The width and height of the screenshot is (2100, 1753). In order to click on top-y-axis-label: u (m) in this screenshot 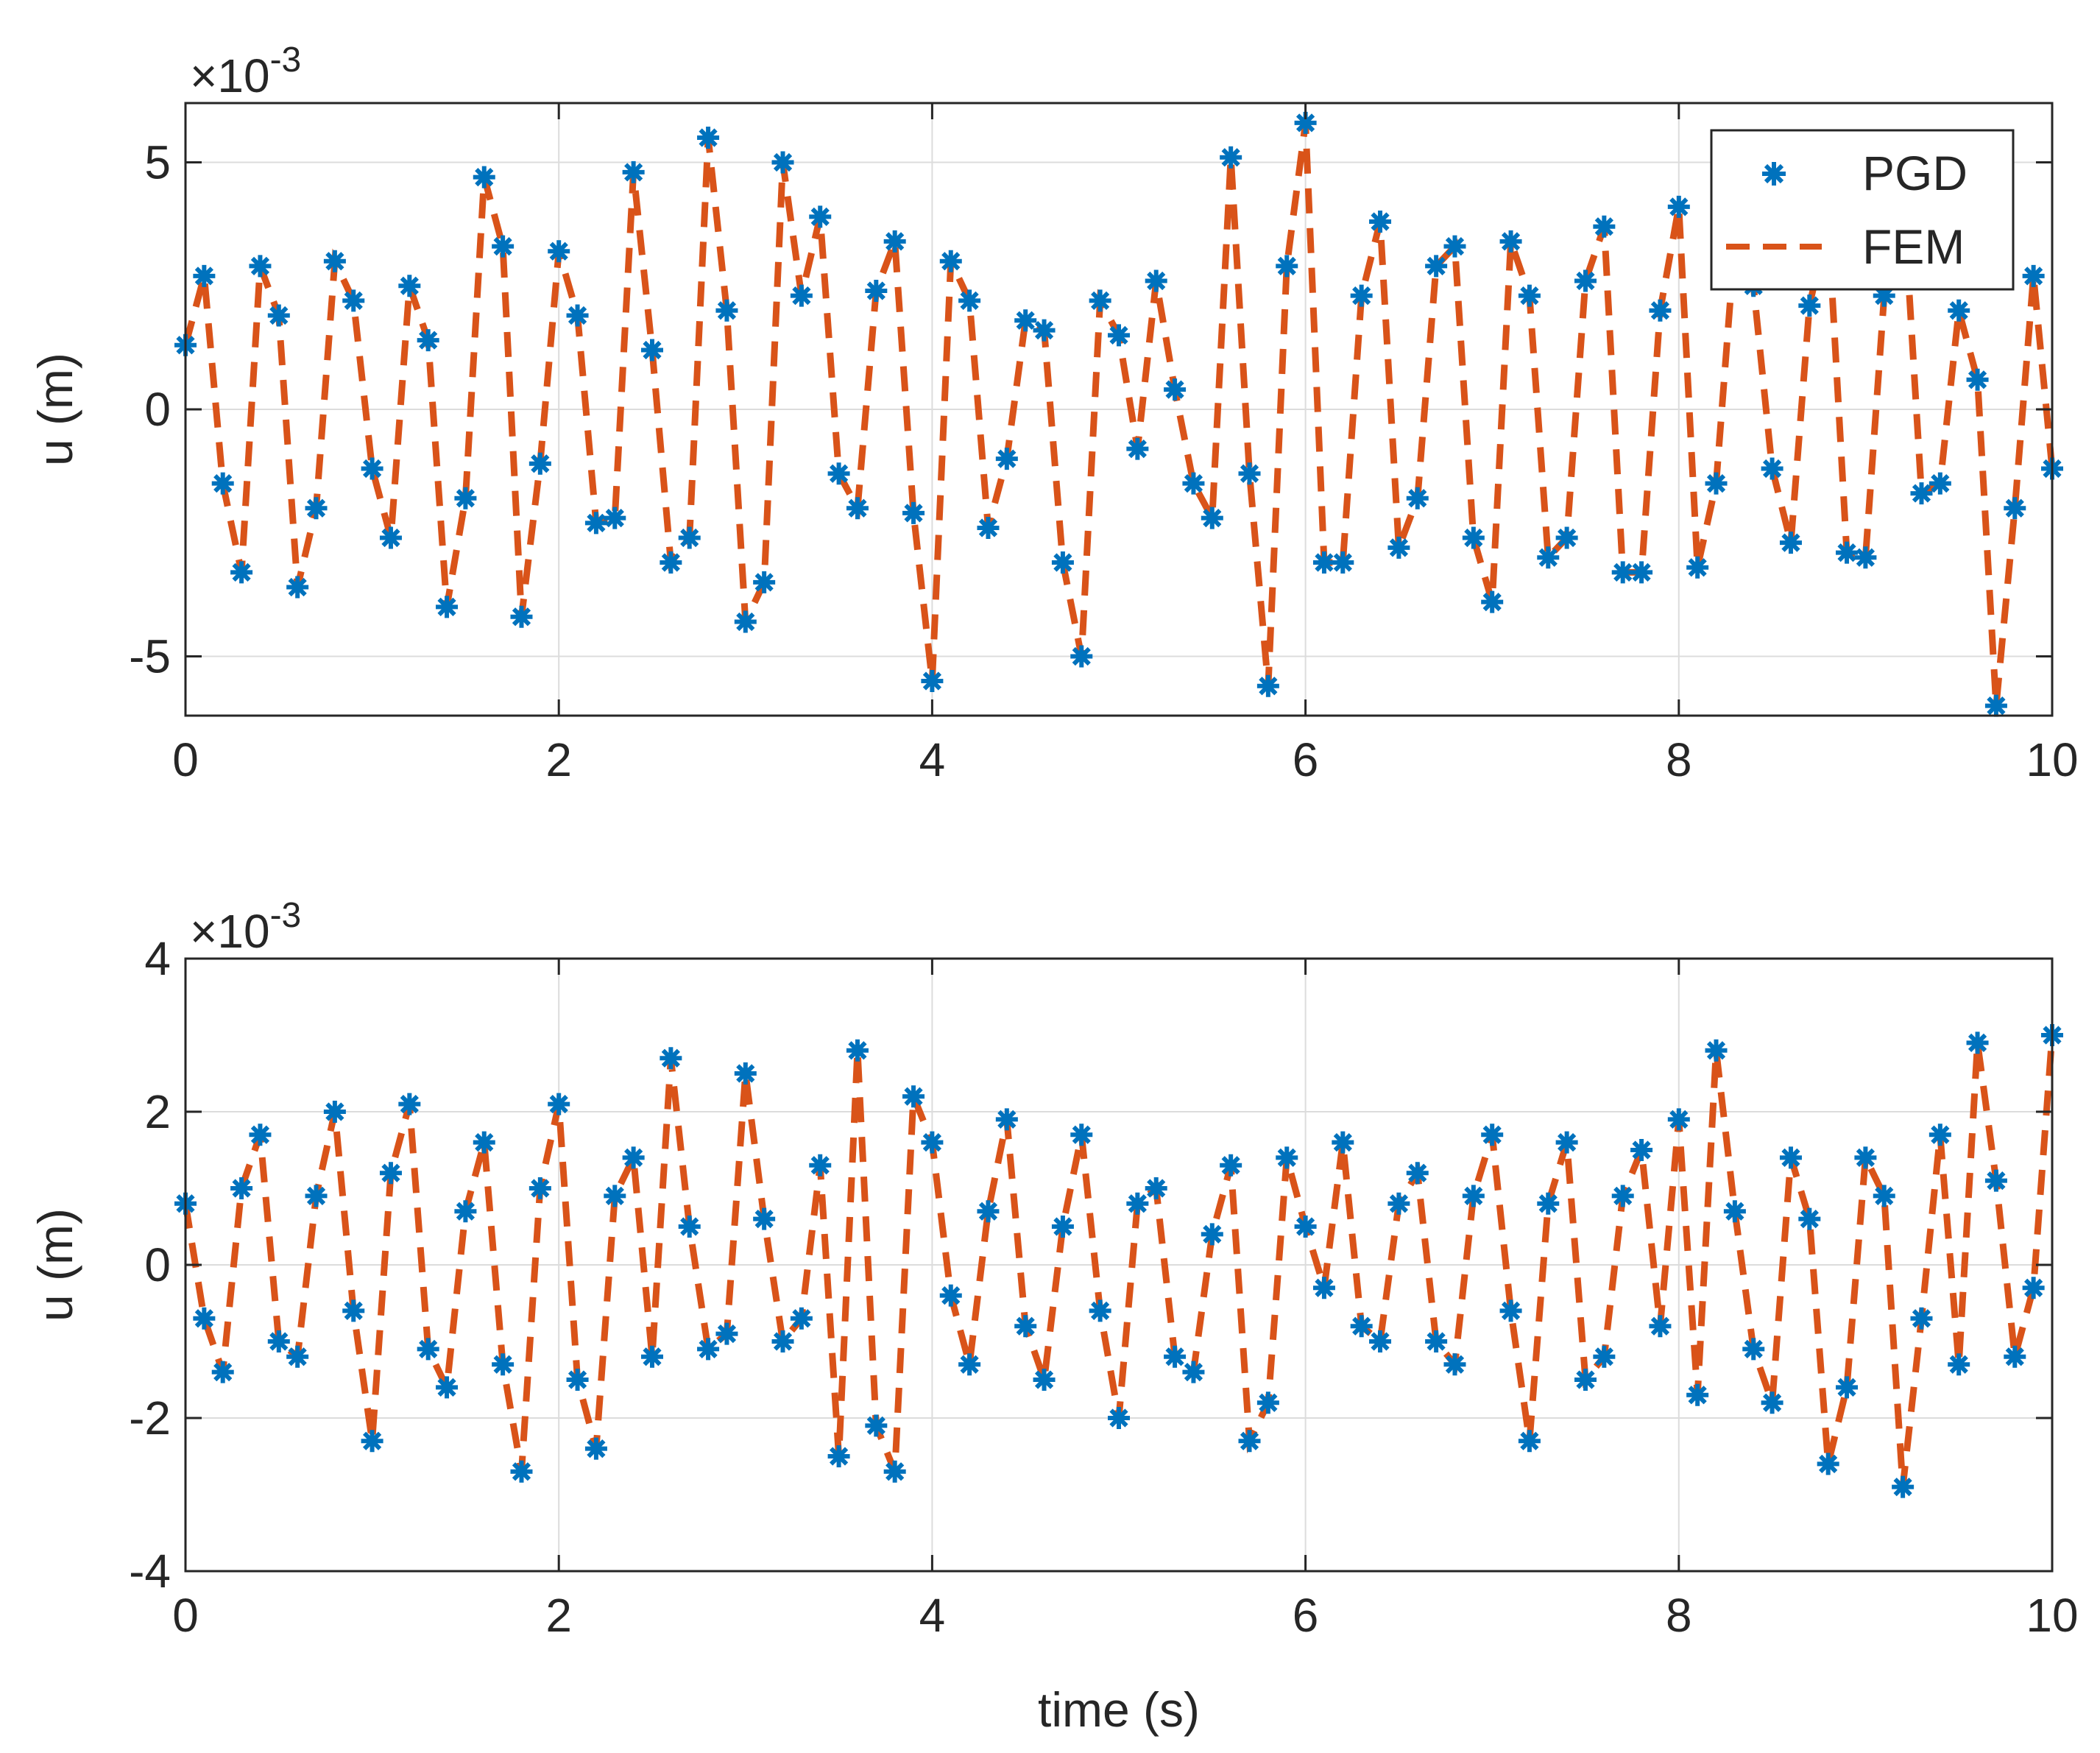, I will do `click(55, 409)`.